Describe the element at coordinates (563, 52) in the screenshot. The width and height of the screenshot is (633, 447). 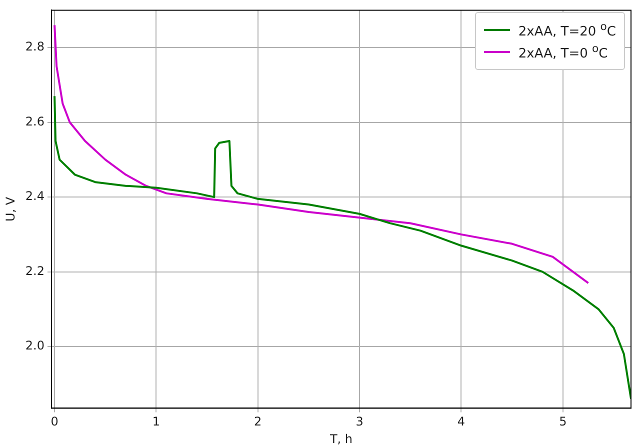
I see `legend-label: 2xAA, T=0 $^{o}$C` at that location.